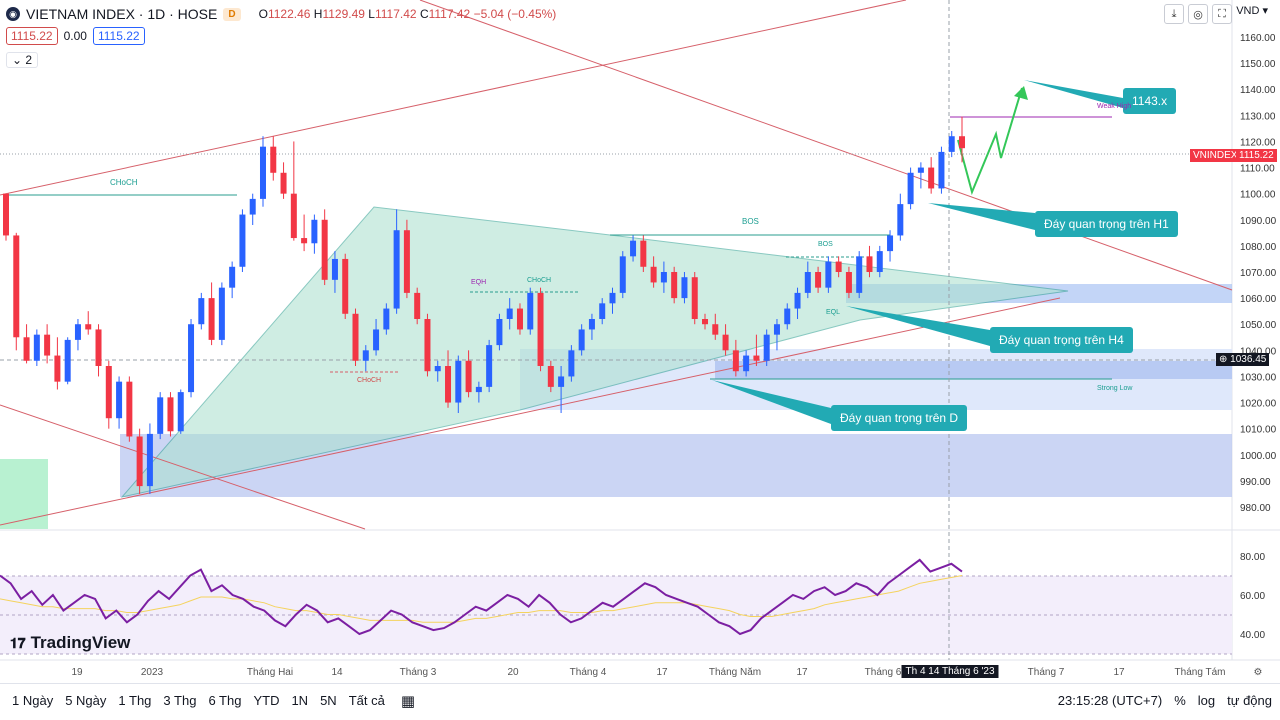 The width and height of the screenshot is (1280, 720). I want to click on camera-icon: ◎, so click(1198, 14).